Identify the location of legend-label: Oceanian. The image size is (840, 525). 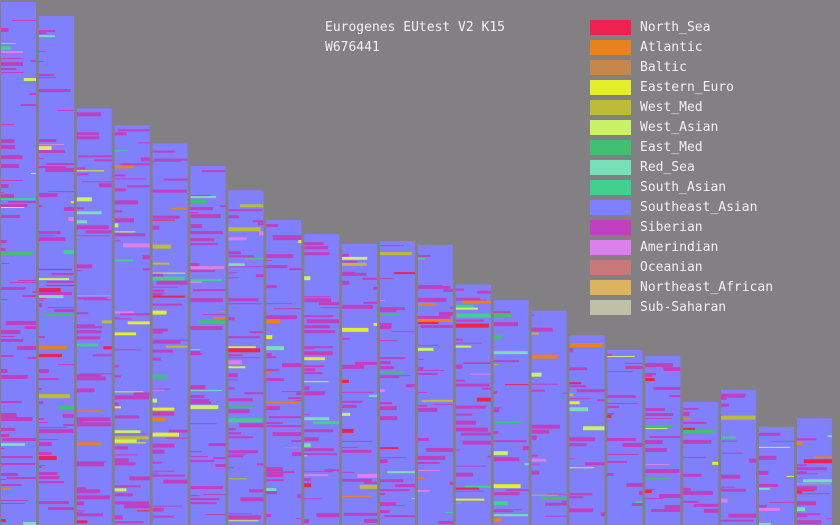
(671, 267).